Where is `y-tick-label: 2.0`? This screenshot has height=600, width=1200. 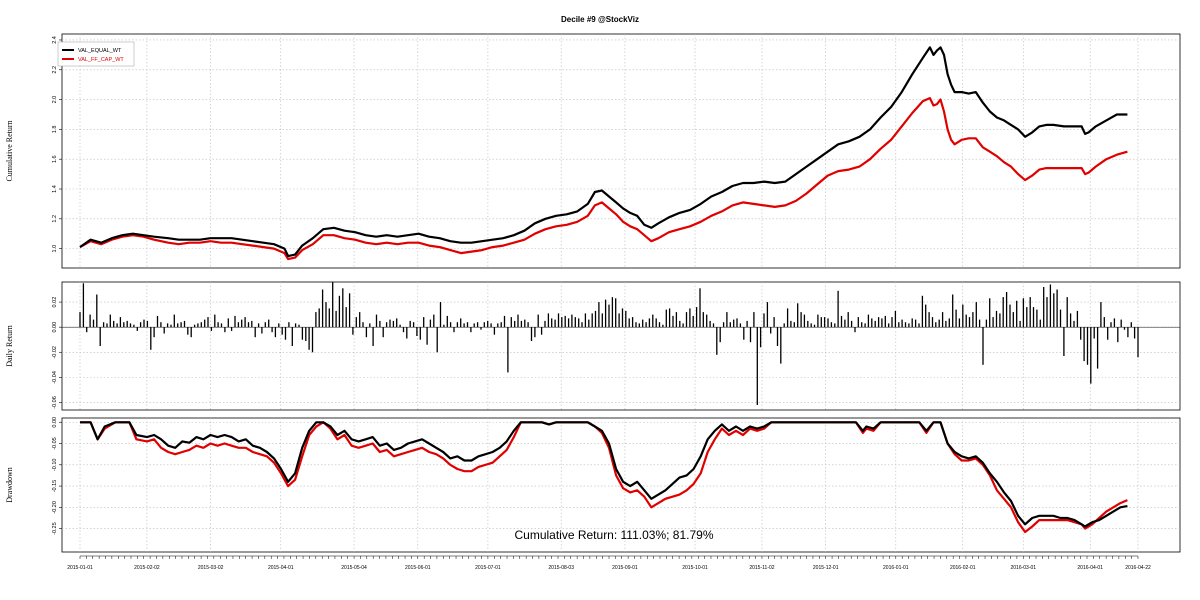
y-tick-label: 2.0 is located at coordinates (55, 100).